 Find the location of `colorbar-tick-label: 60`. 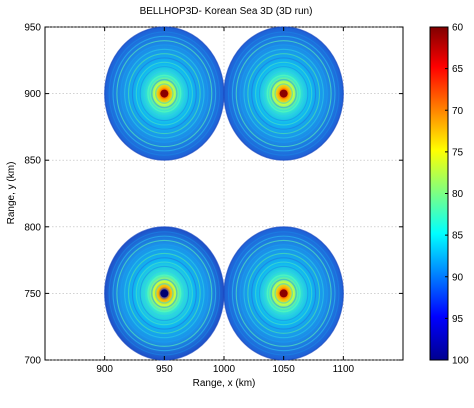

colorbar-tick-label: 60 is located at coordinates (458, 28).